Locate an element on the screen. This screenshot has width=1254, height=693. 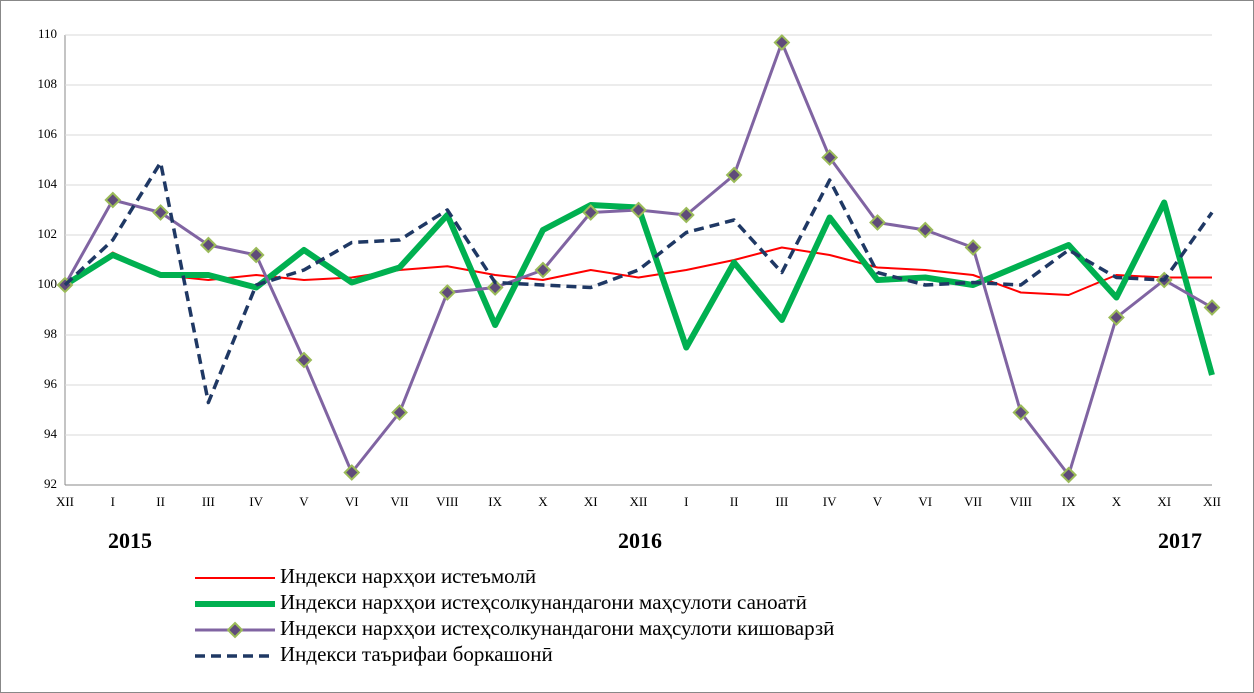
y-tick-label: 100 is located at coordinates (48, 283).